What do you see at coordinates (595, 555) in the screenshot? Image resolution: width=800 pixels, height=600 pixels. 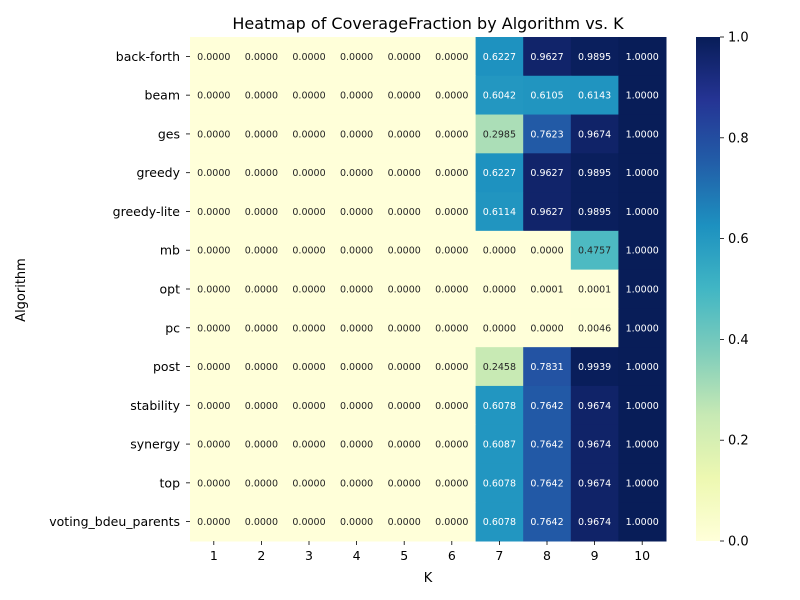 I see `x-tick-label: 9` at bounding box center [595, 555].